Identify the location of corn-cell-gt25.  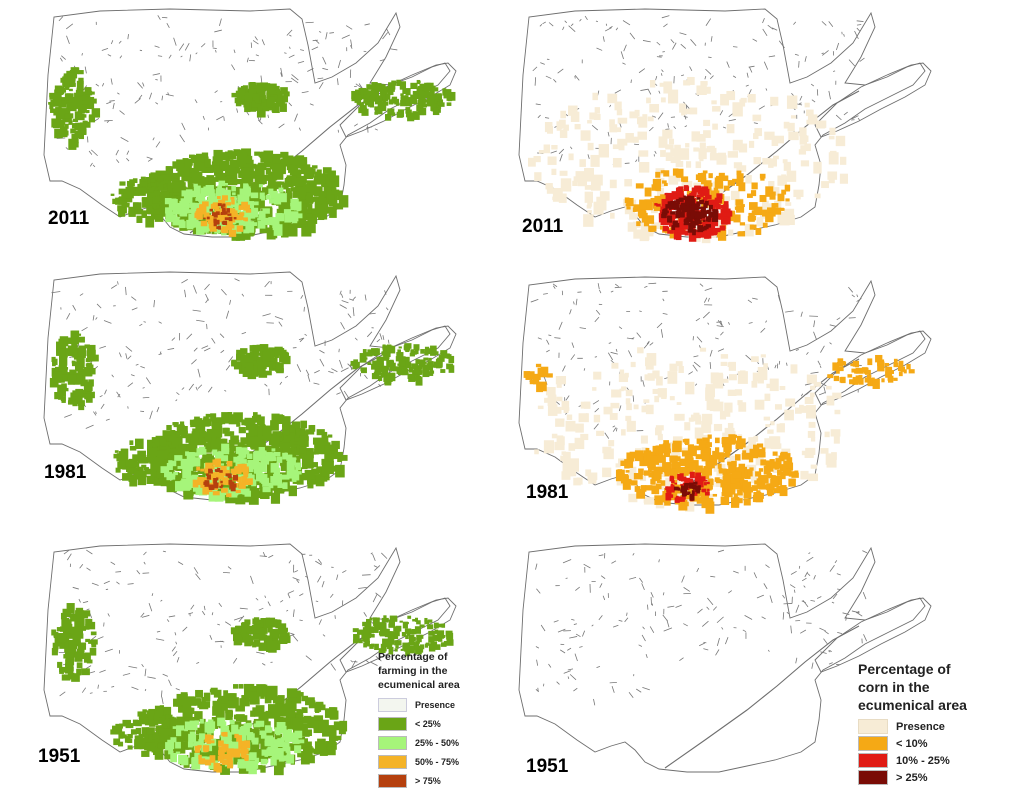
(715, 213).